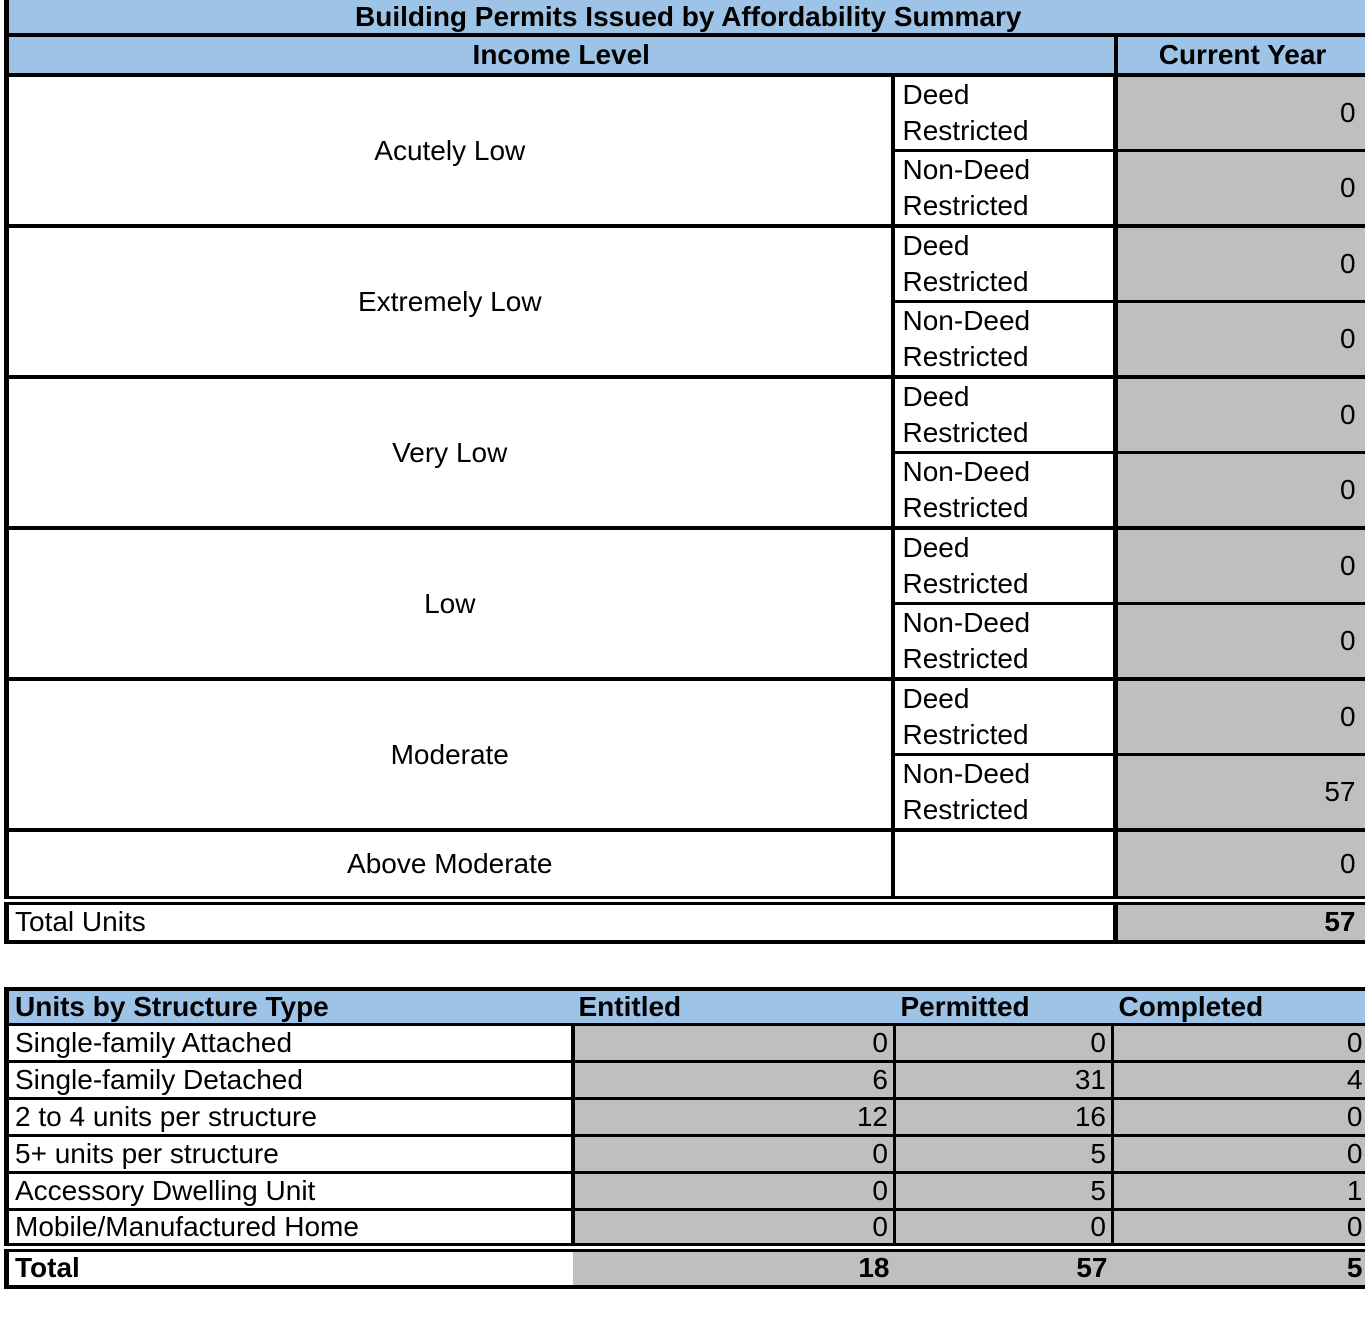  I want to click on table-row: Very Low Deed Restricted 0, so click(685, 451).